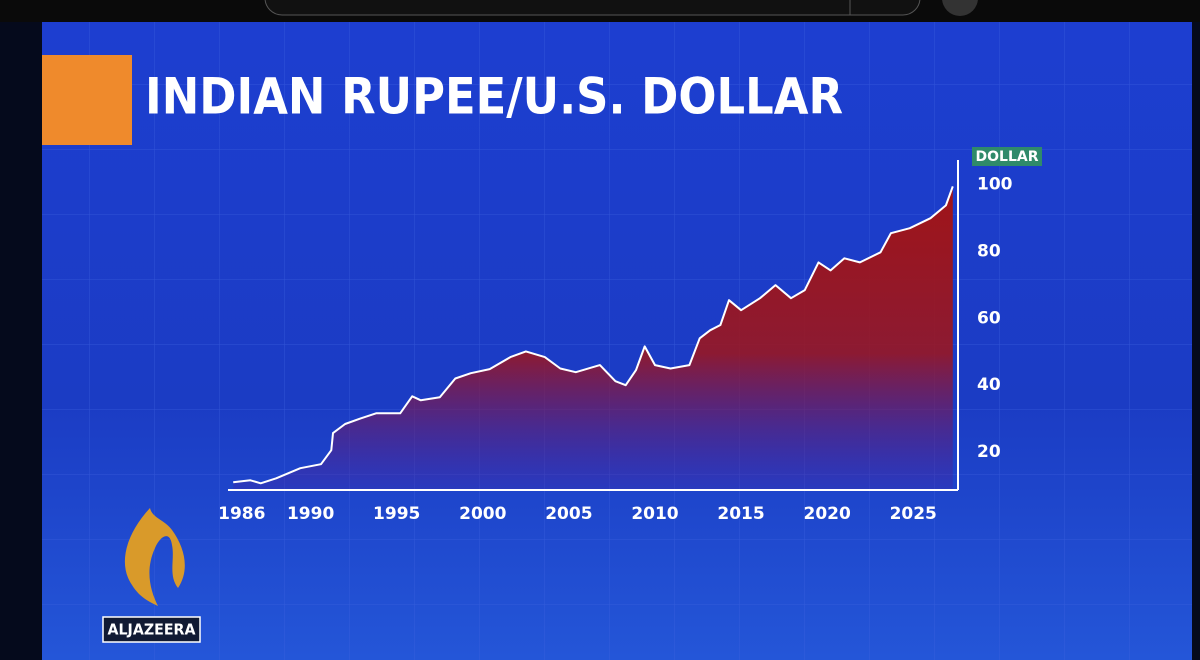 This screenshot has width=1200, height=660. Describe the element at coordinates (592, 8) in the screenshot. I see `search-box` at that location.